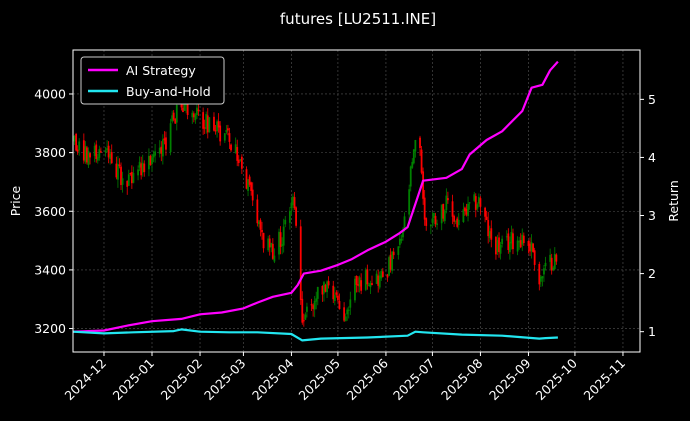 The height and width of the screenshot is (421, 690). I want to click on right-y-tick-label: 5, so click(652, 99).